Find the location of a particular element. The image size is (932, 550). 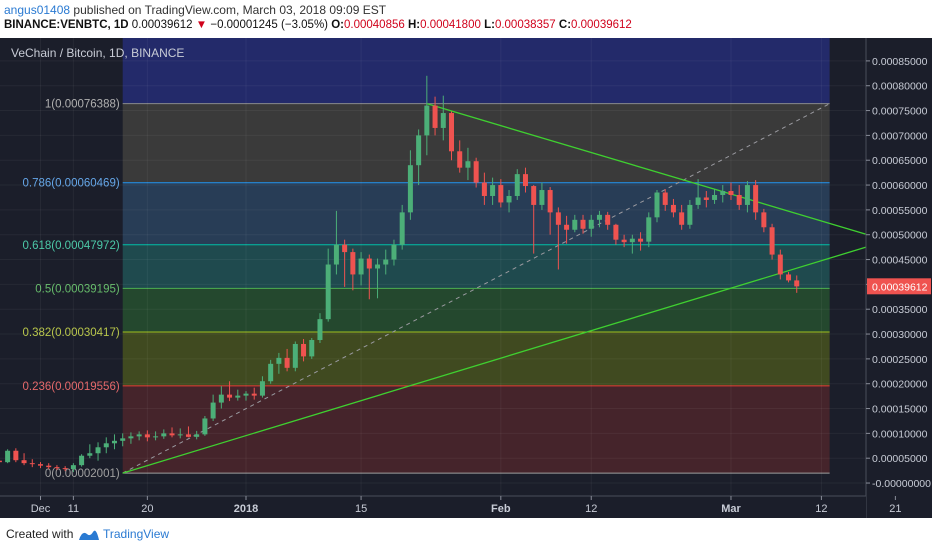

fib-level-label: 1(0.00076388) is located at coordinates (82, 105).